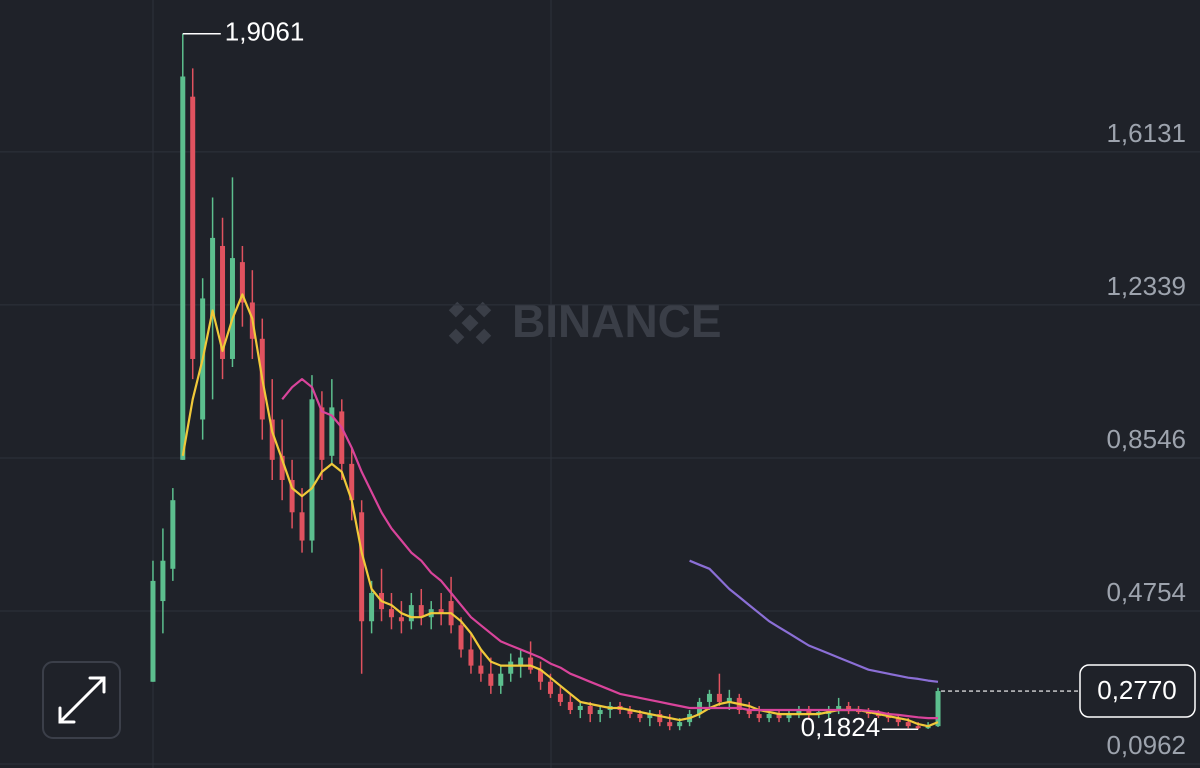  I want to click on y-tick-label: 0,8546, so click(1146, 439).